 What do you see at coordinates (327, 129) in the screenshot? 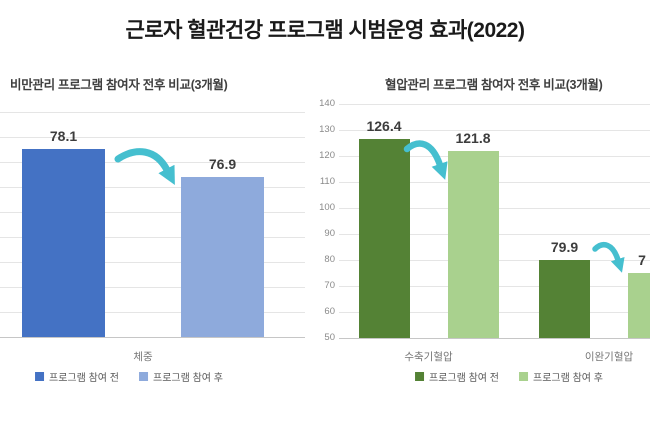
I see `y-tick-label: 130` at bounding box center [327, 129].